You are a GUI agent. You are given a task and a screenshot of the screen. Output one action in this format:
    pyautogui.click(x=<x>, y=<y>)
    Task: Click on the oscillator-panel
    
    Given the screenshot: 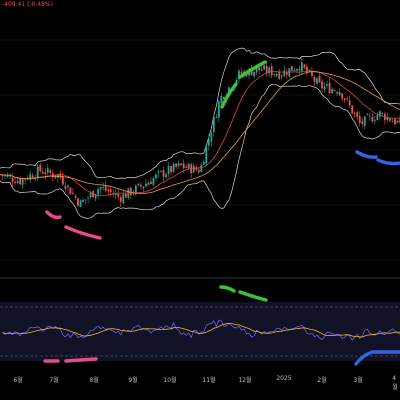 What is the action you would take?
    pyautogui.click(x=201, y=330)
    